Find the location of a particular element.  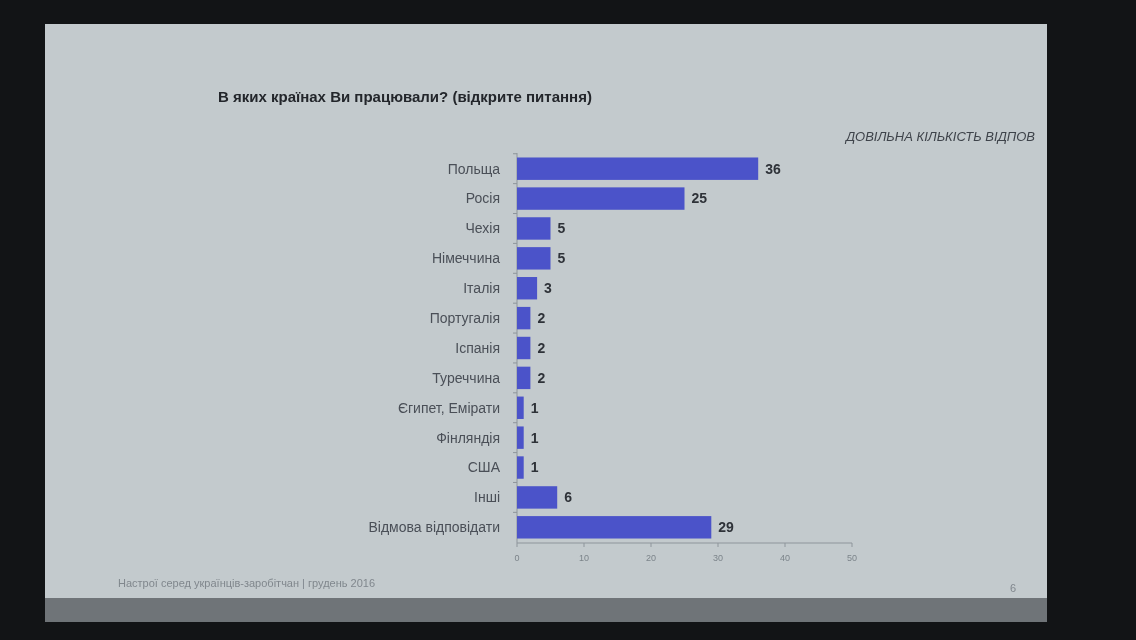

y-tick-label: Італія is located at coordinates (481, 288).